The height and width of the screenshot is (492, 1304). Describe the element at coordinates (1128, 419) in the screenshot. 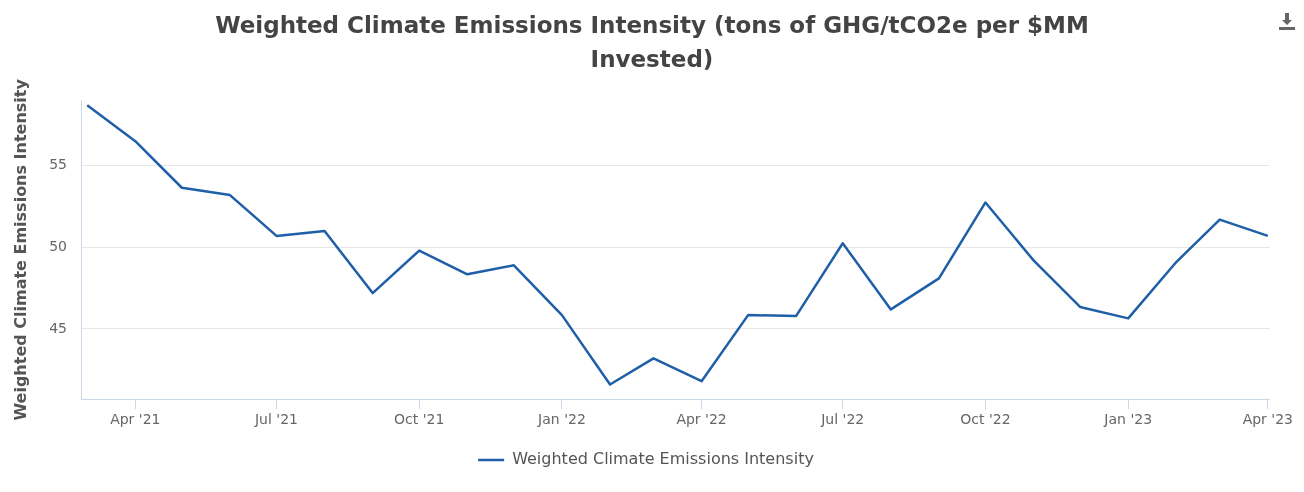

I see `x-tick-label: Jan '23` at that location.